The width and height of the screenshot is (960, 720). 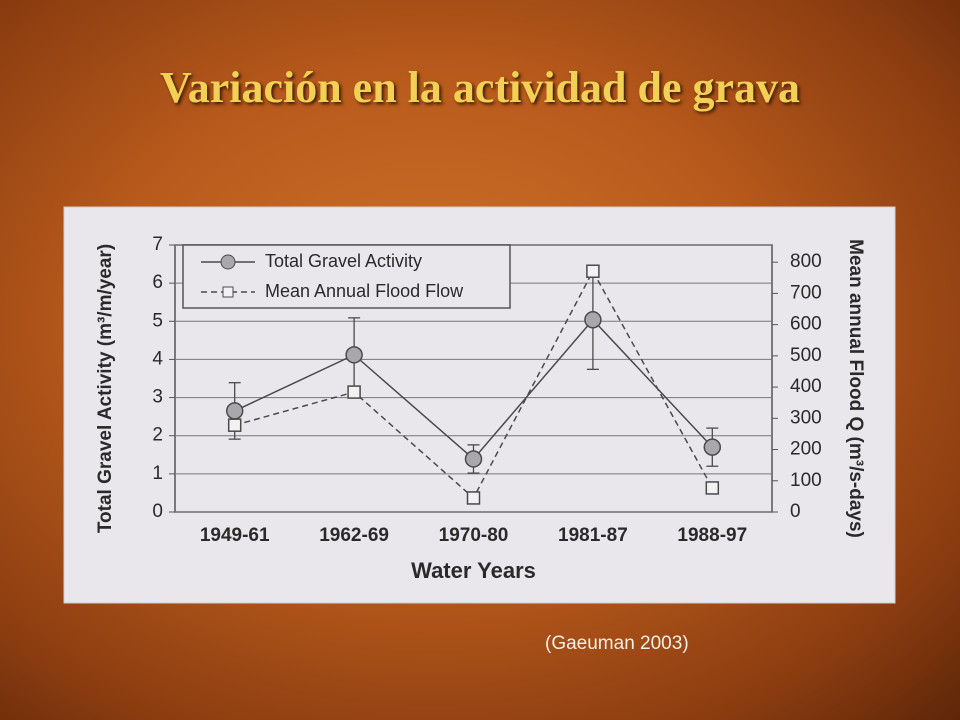 What do you see at coordinates (855, 388) in the screenshot?
I see `y2-axis-label: Mean annual Flood Q (m³/s-days)` at bounding box center [855, 388].